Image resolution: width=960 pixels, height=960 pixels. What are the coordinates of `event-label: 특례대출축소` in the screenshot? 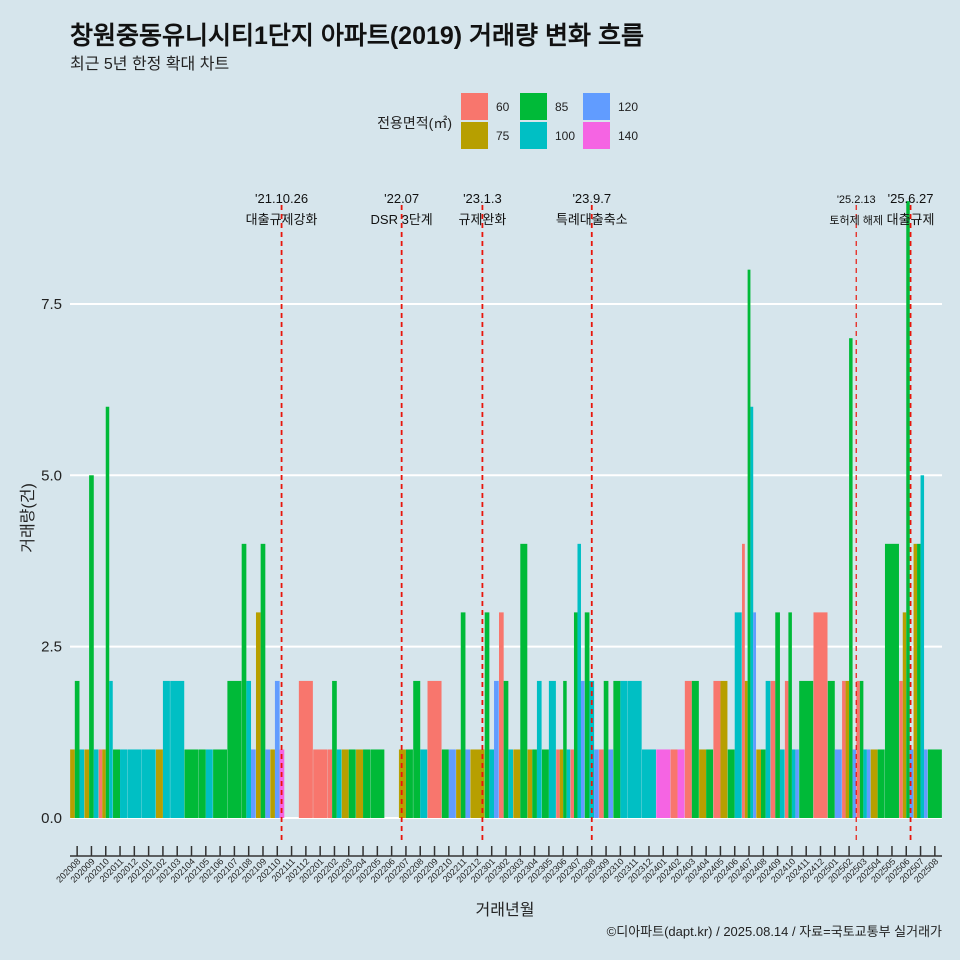 It's located at (592, 219).